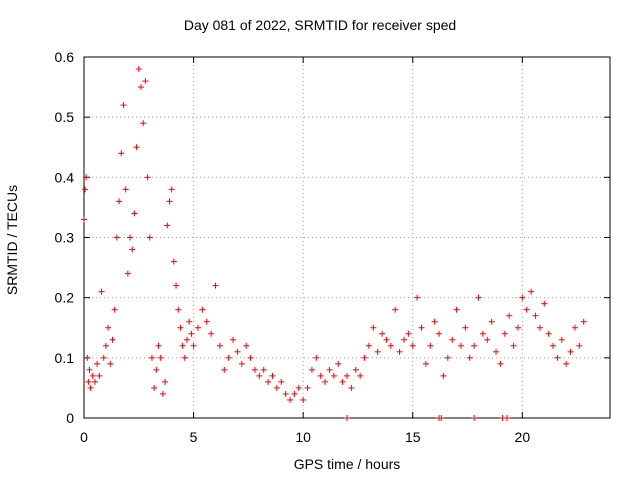 The height and width of the screenshot is (480, 640). What do you see at coordinates (65, 57) in the screenshot?
I see `y-tick-label: 0.6` at bounding box center [65, 57].